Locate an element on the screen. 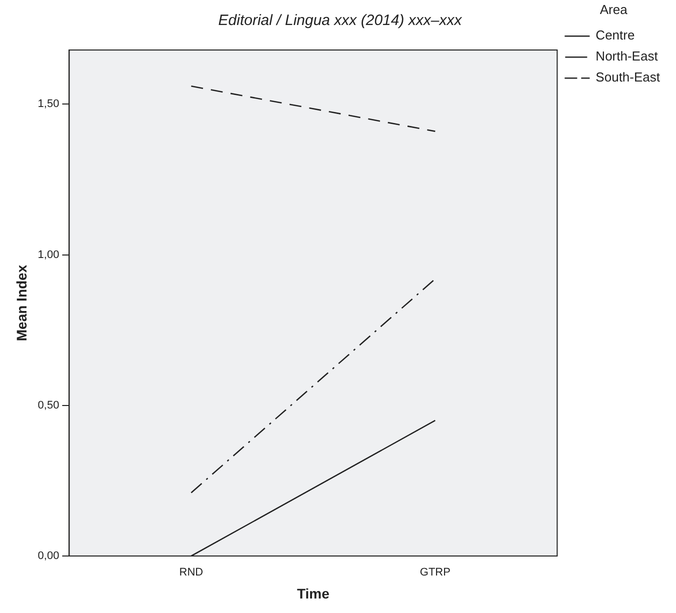 Image resolution: width=676 pixels, height=613 pixels. x-tick-label: RND is located at coordinates (191, 572).